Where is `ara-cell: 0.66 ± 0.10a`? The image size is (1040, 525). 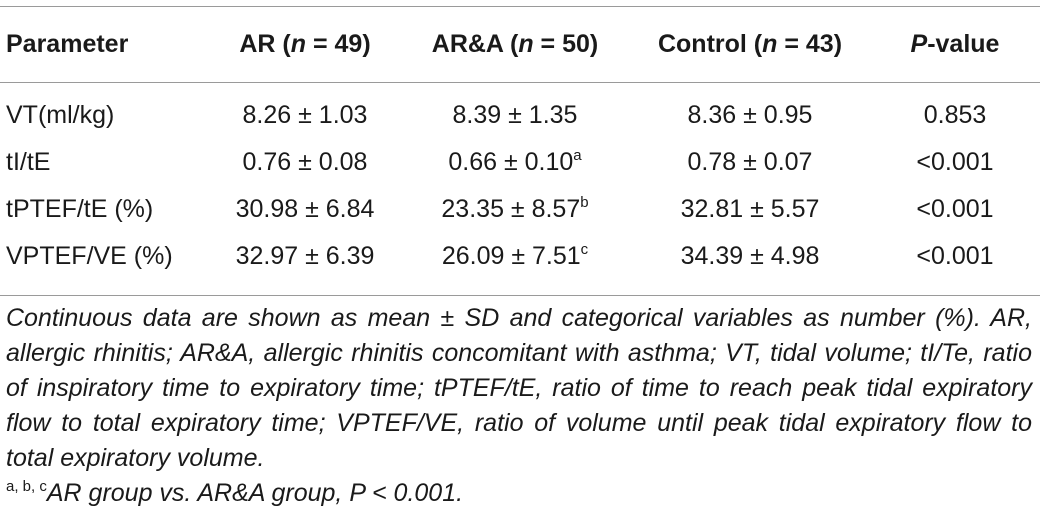
ara-cell: 0.66 ± 0.10a is located at coordinates (515, 161).